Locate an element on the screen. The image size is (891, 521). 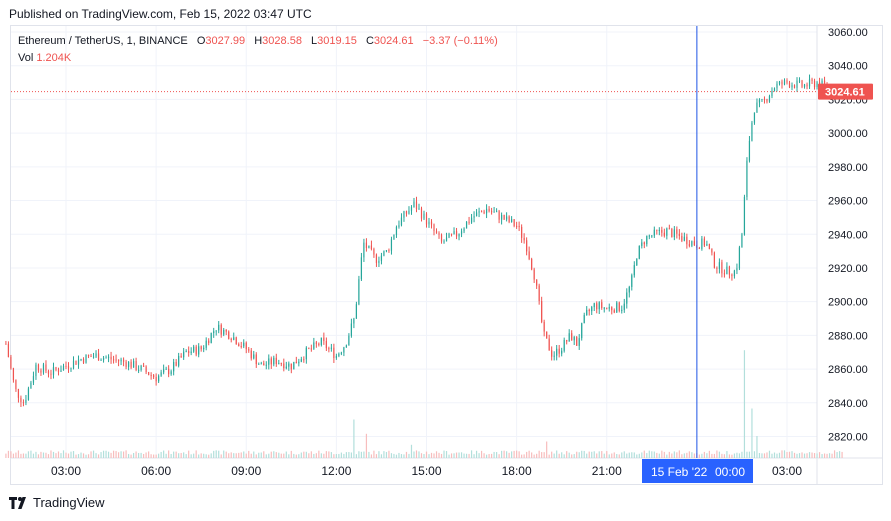
symbol-label: Ethereum / TetherUS, 1, BINANCE is located at coordinates (103, 41).